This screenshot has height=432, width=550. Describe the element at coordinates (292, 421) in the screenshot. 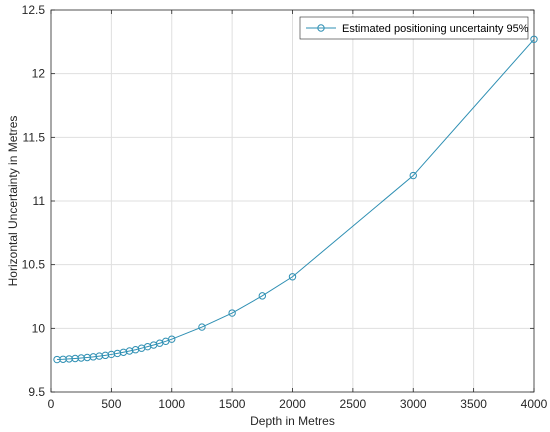

I see `x-axis-title: Depth in Metres` at that location.